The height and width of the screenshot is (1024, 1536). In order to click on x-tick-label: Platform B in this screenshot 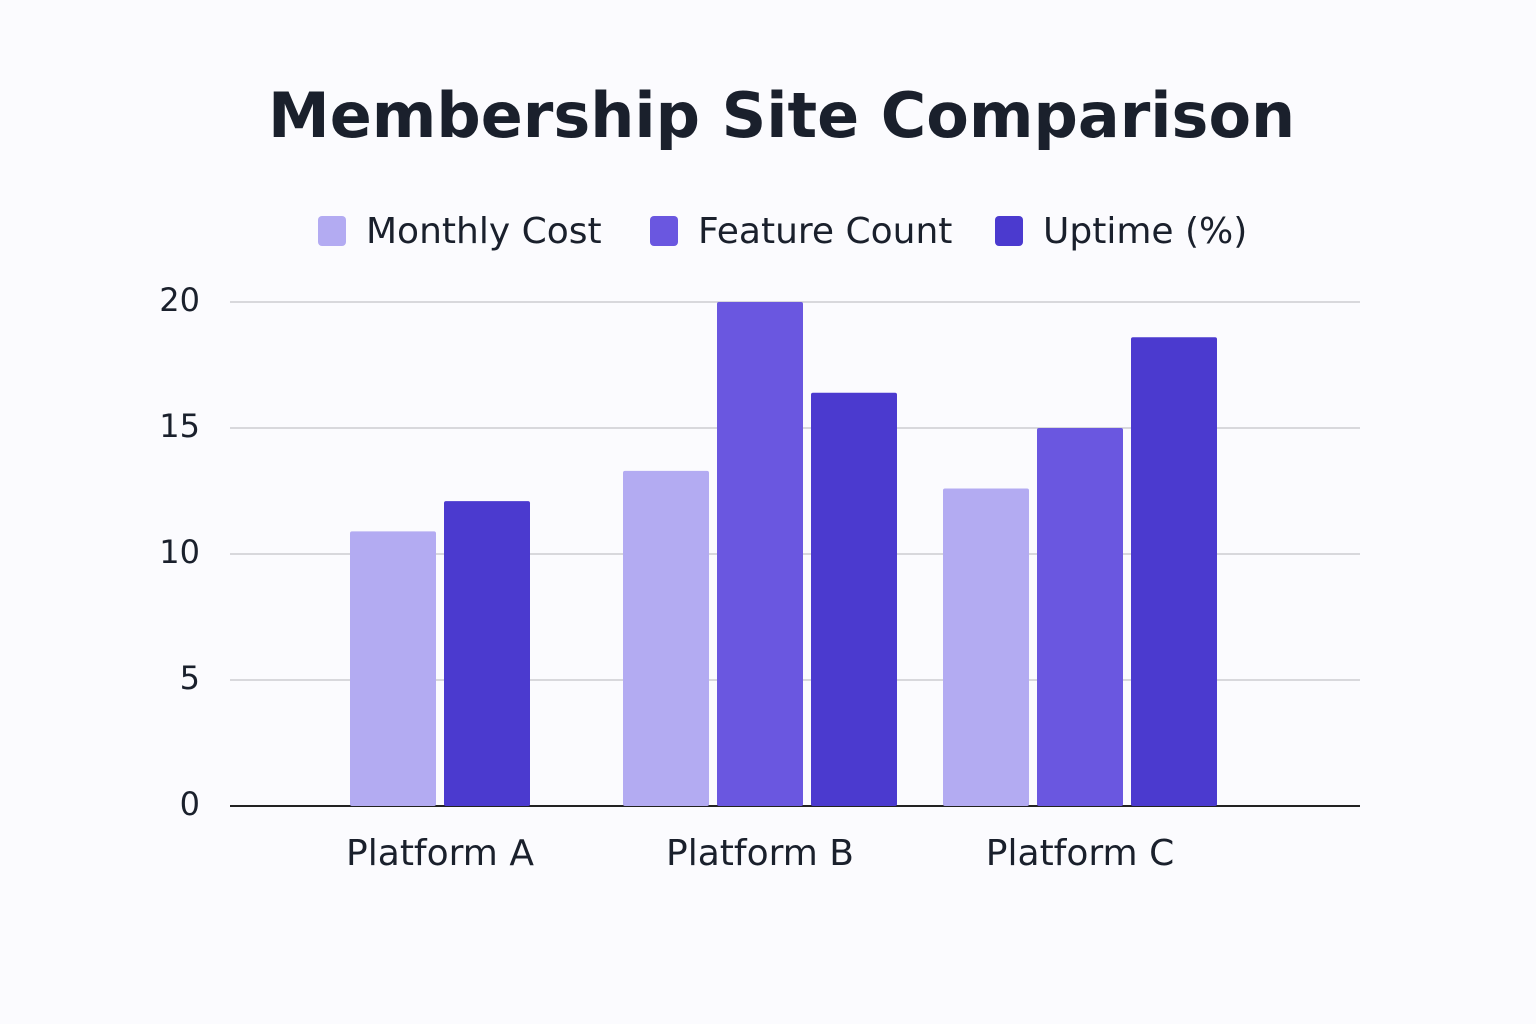, I will do `click(760, 853)`.